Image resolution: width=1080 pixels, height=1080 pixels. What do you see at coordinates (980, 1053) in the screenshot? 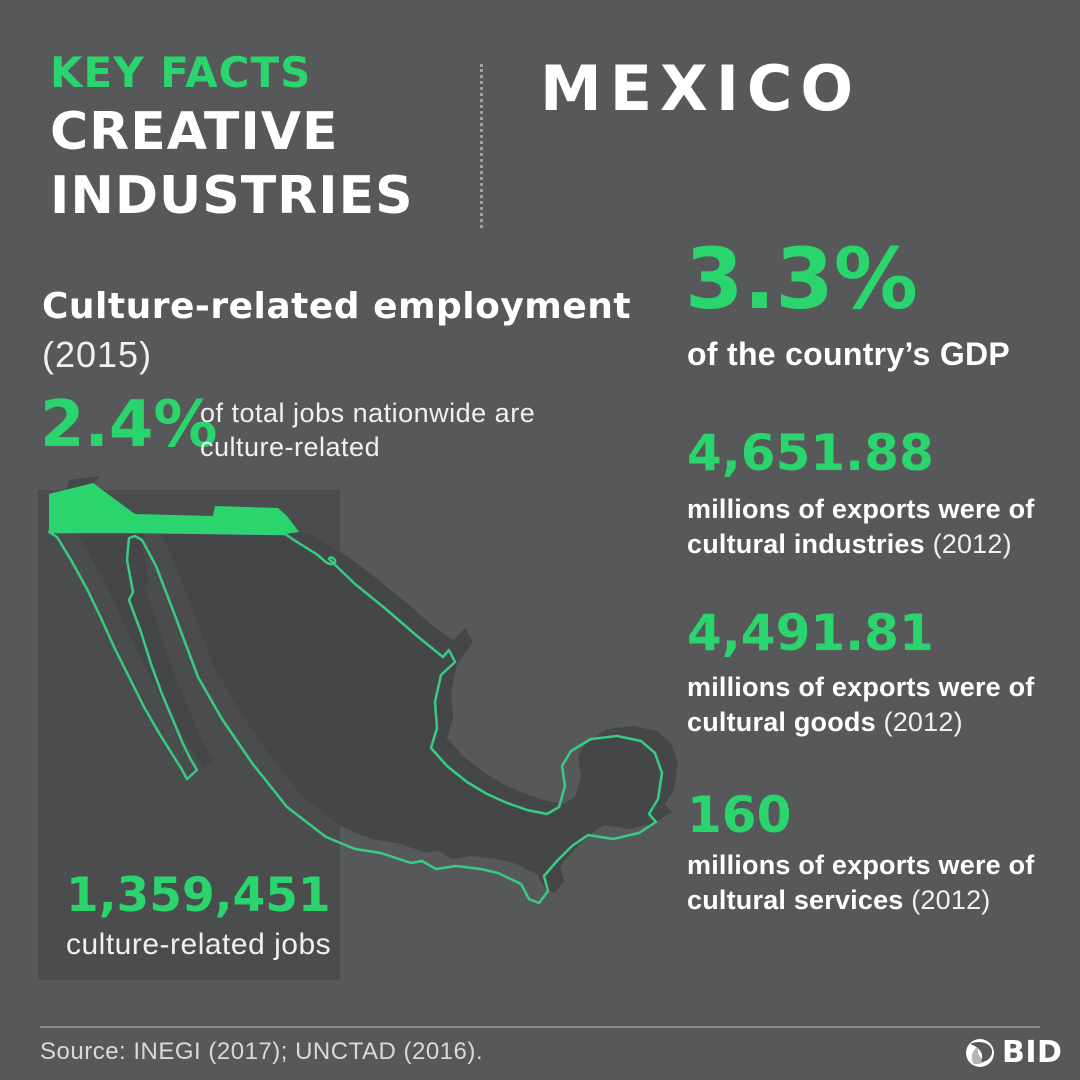
I see `bid-leaf-icon` at bounding box center [980, 1053].